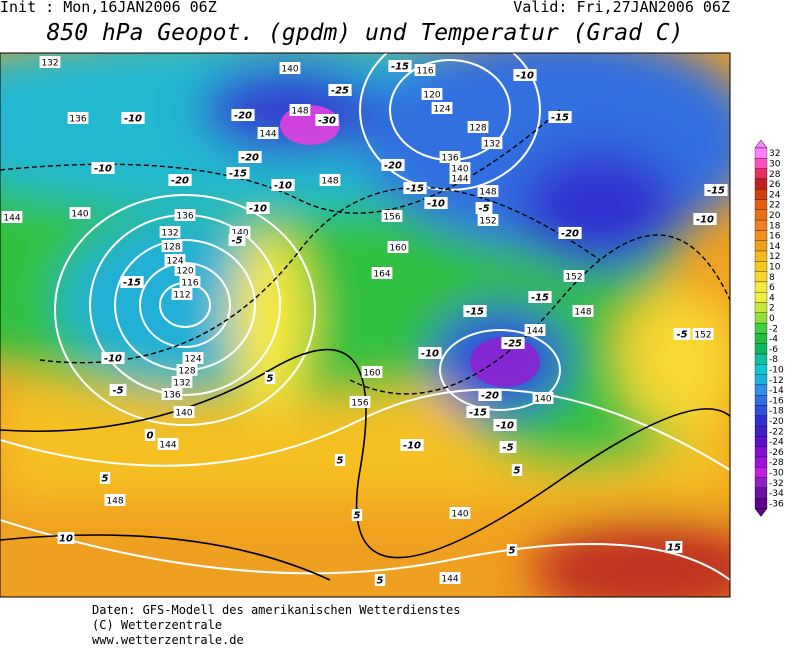 The width and height of the screenshot is (790, 648). I want to click on geopotential-label: 136, so click(184, 217).